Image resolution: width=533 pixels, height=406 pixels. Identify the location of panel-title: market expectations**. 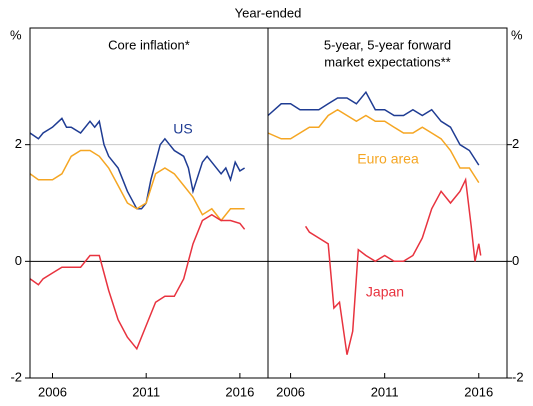
(387, 61).